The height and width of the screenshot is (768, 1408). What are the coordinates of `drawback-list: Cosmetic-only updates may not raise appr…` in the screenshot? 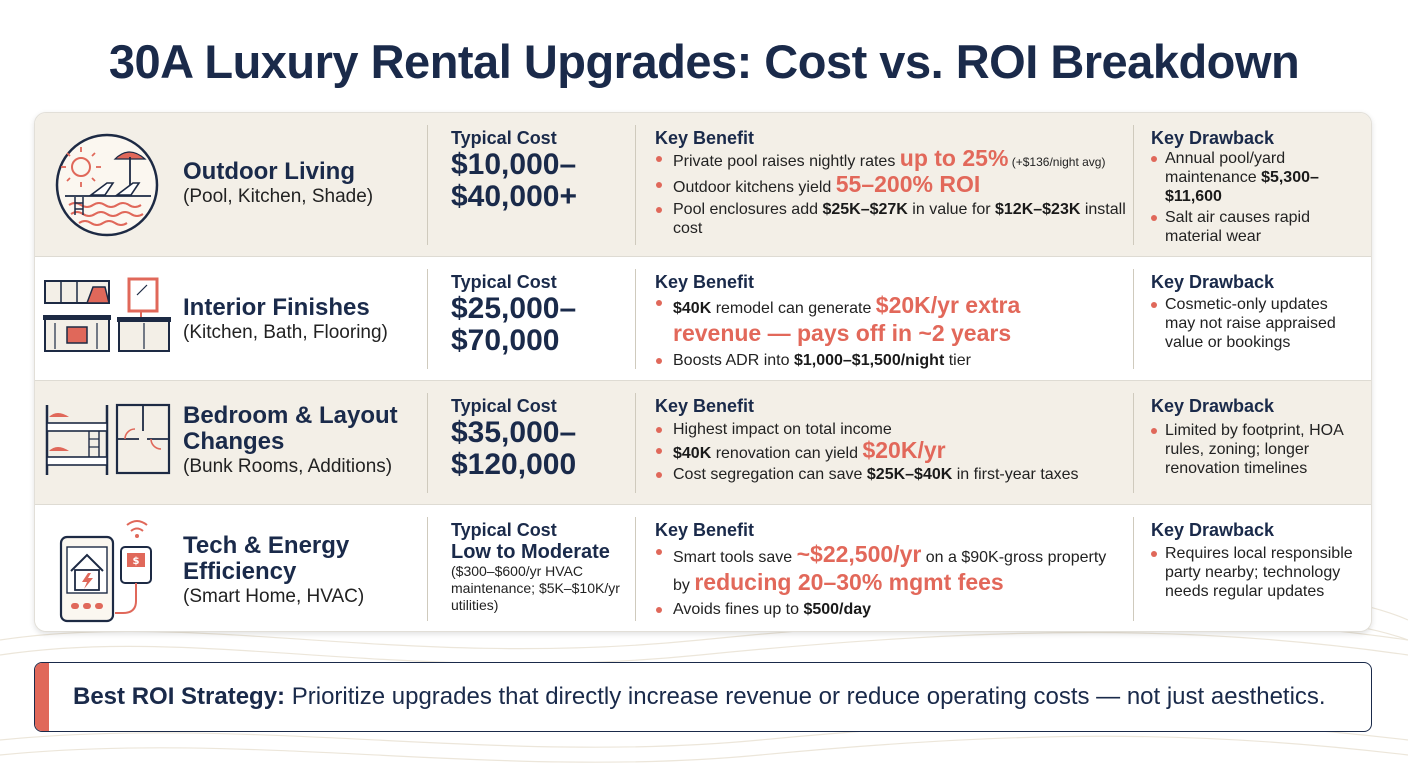 It's located at (1251, 323).